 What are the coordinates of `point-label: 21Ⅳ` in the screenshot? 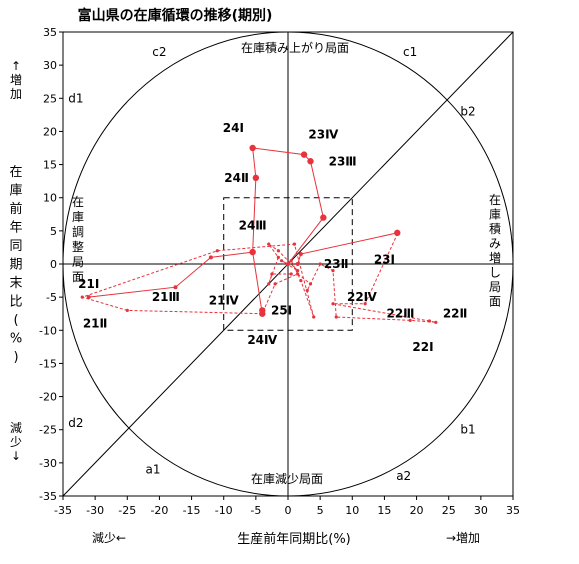 It's located at (224, 300).